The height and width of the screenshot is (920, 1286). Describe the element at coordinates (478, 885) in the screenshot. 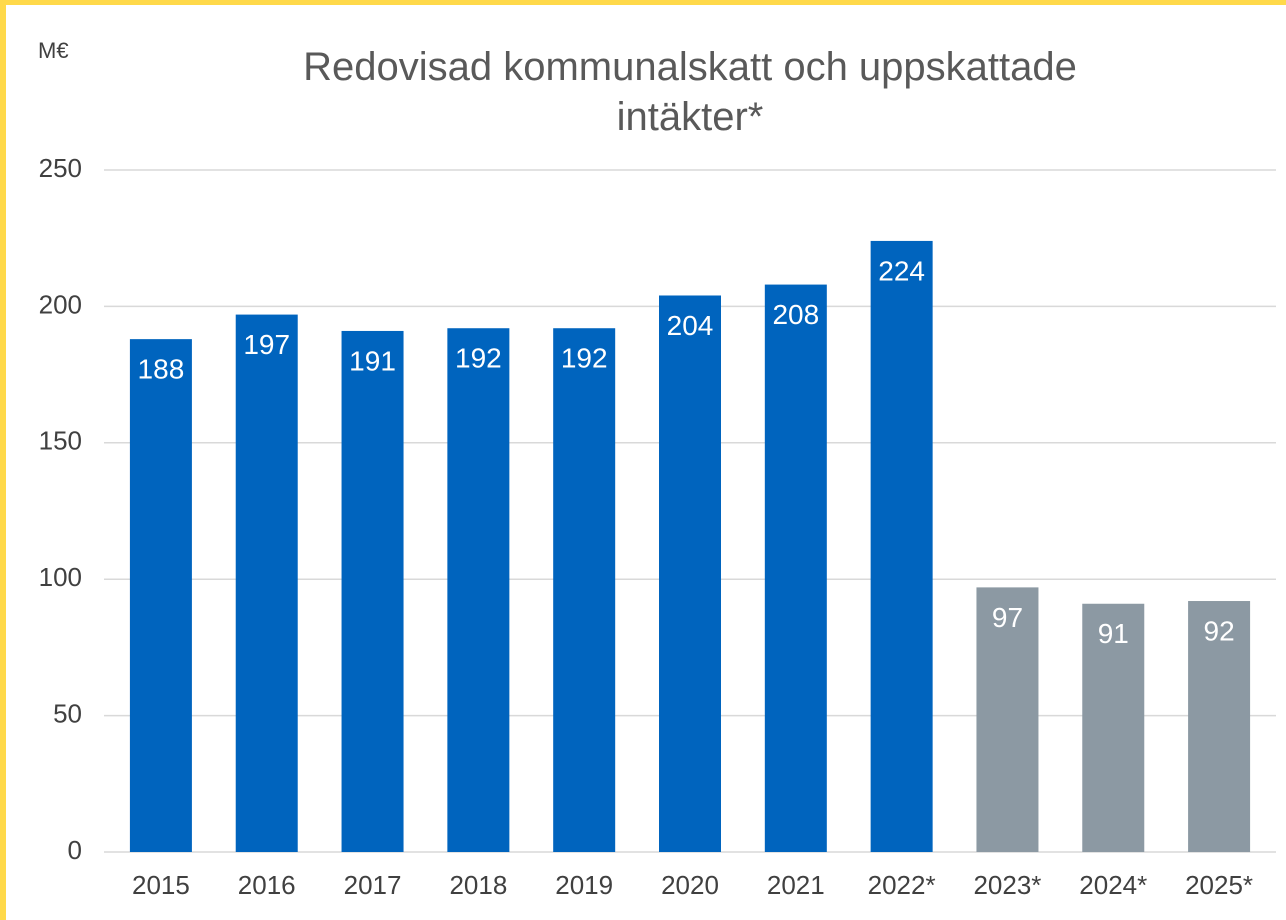

I see `x-tick-label: 2018` at that location.